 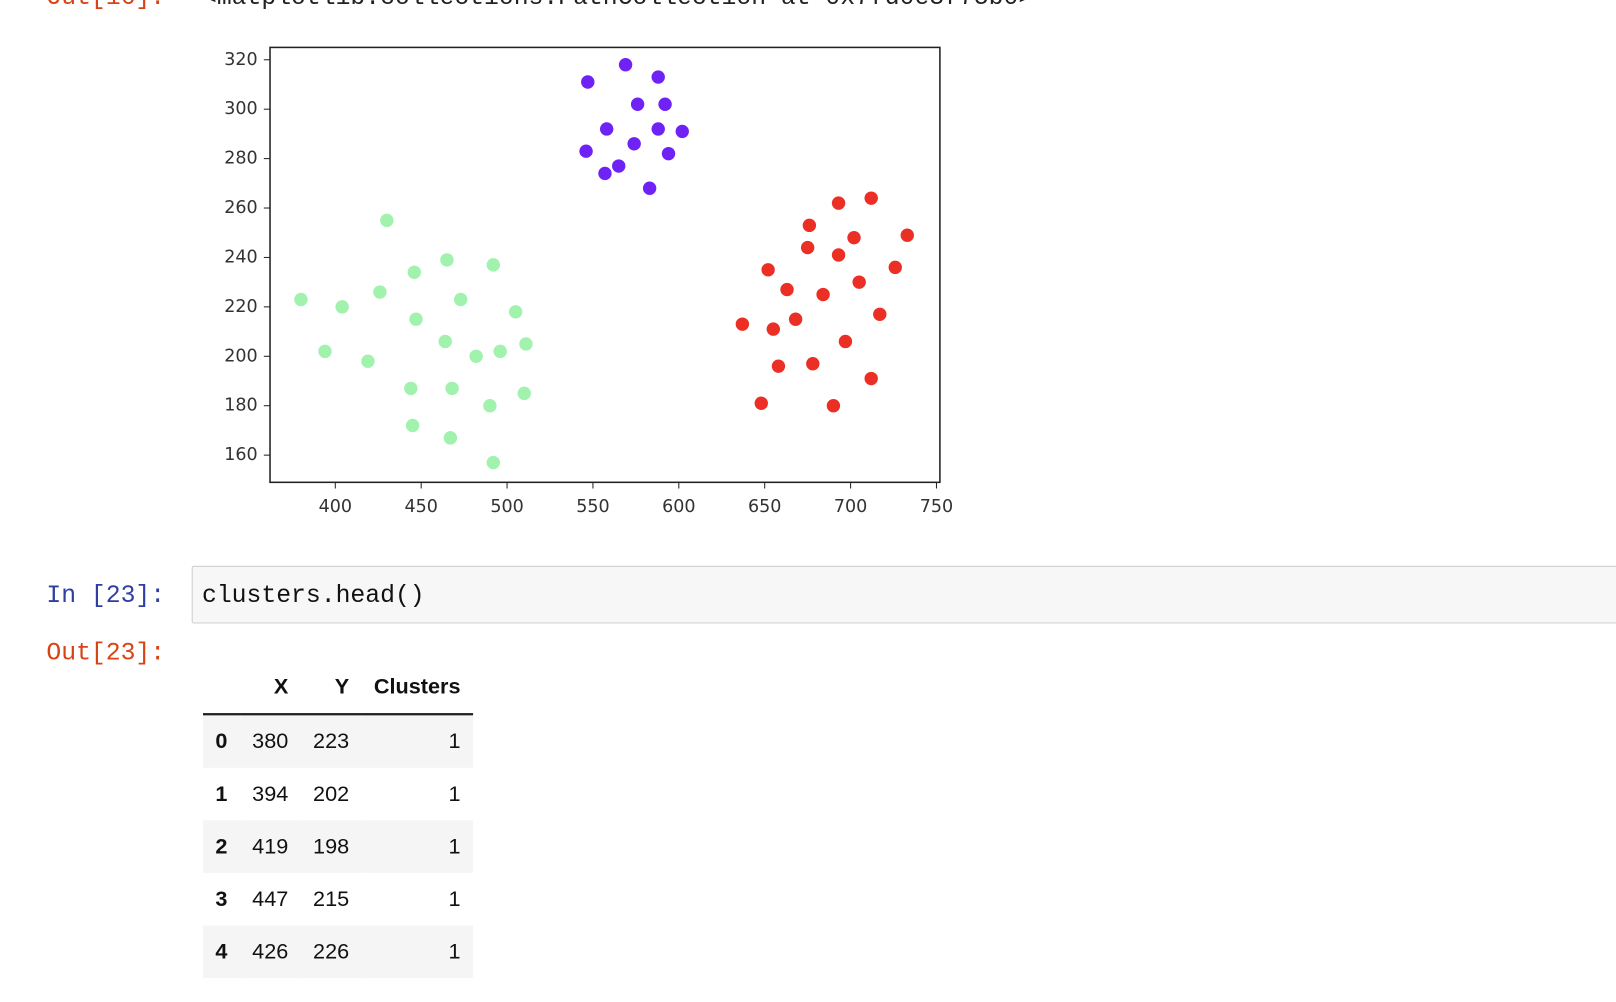 What do you see at coordinates (903, 594) in the screenshot?
I see `code-cell: clusters.head()` at bounding box center [903, 594].